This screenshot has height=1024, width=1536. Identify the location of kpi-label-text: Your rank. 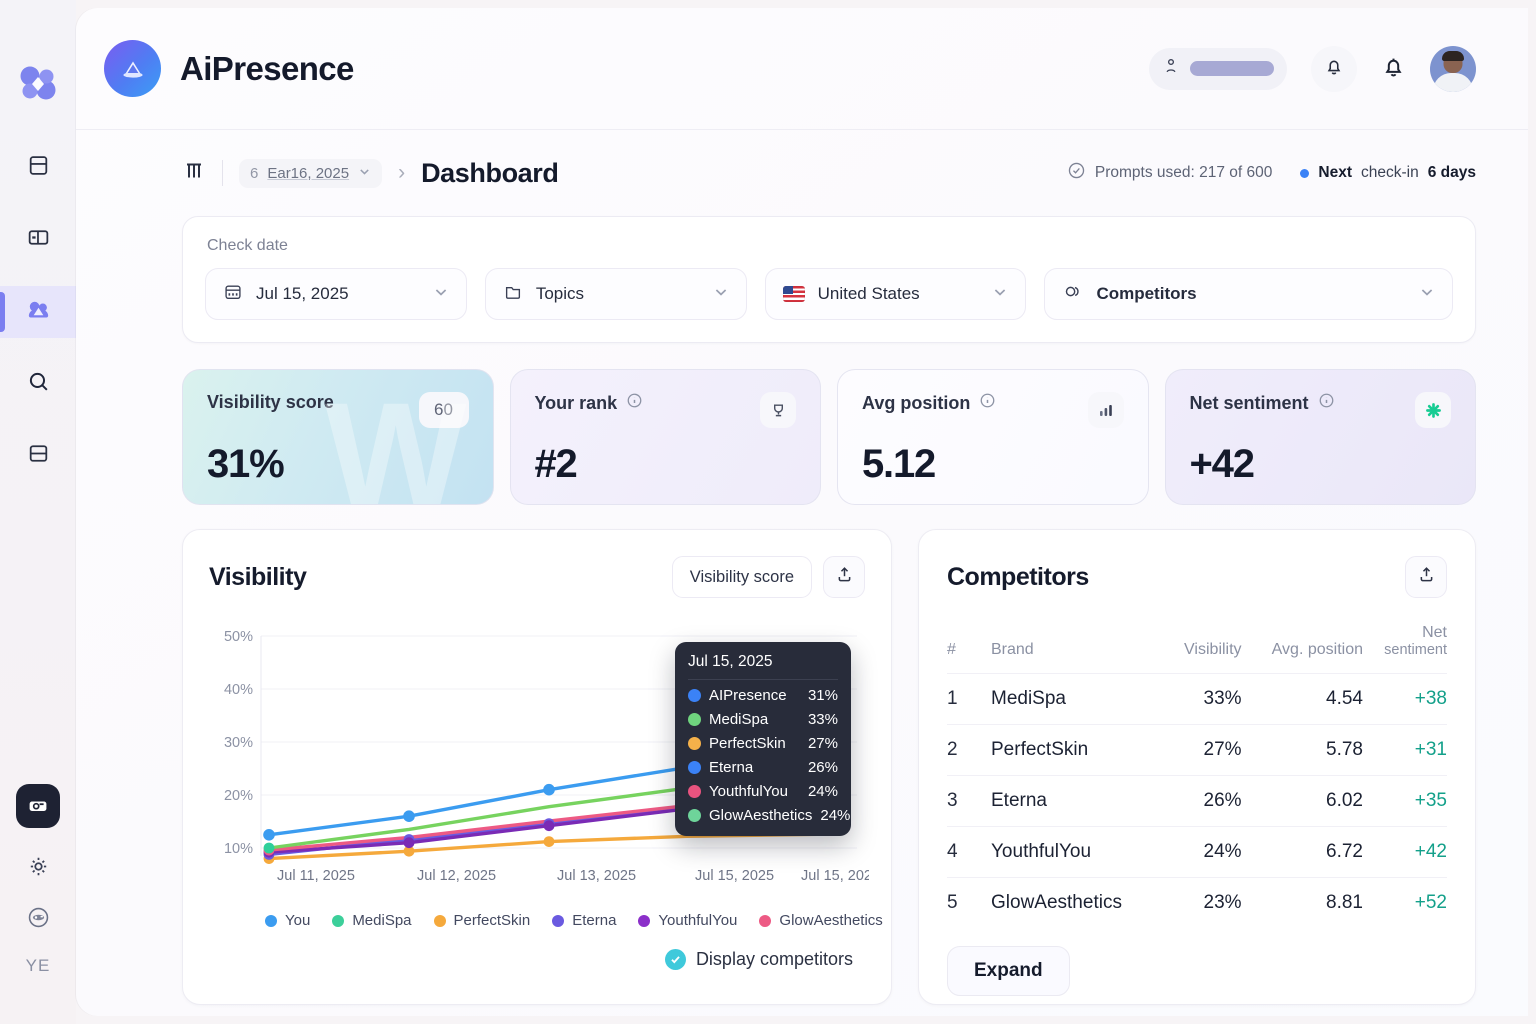
(576, 402).